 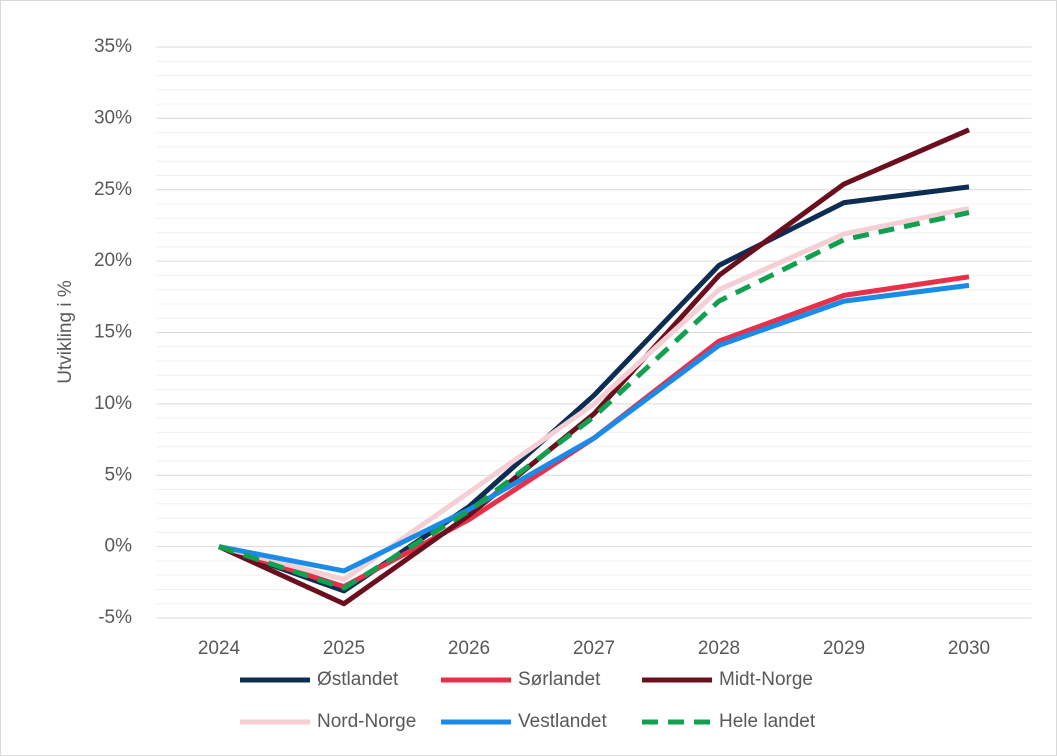 What do you see at coordinates (113, 46) in the screenshot?
I see `y-tick-label: 35%` at bounding box center [113, 46].